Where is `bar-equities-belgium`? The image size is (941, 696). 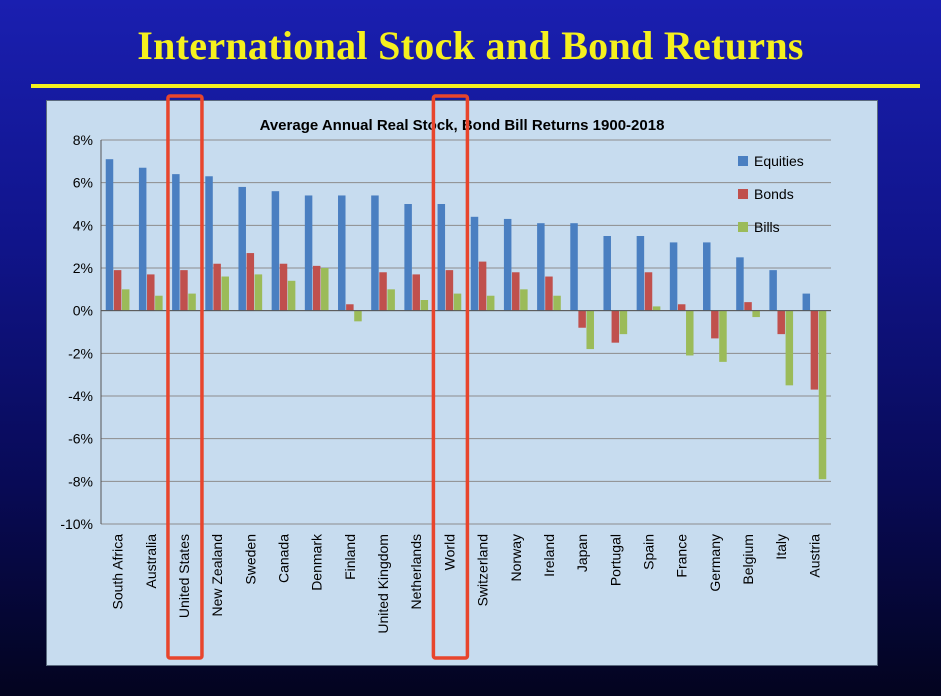
bar-equities-belgium is located at coordinates (740, 284).